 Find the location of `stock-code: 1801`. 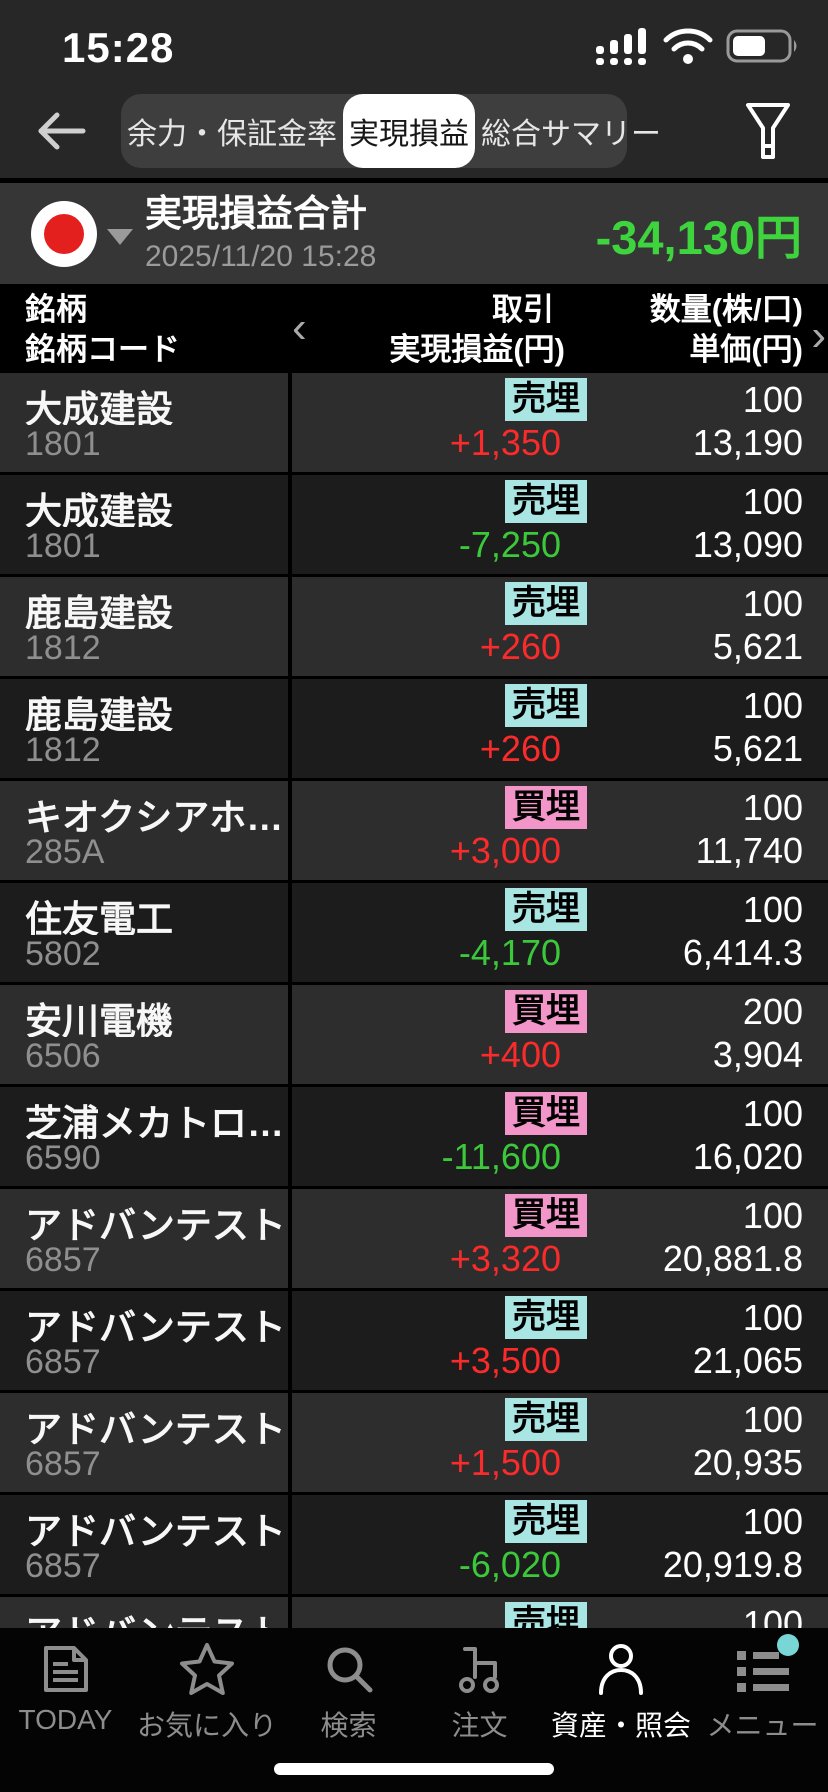

stock-code: 1801 is located at coordinates (63, 546).